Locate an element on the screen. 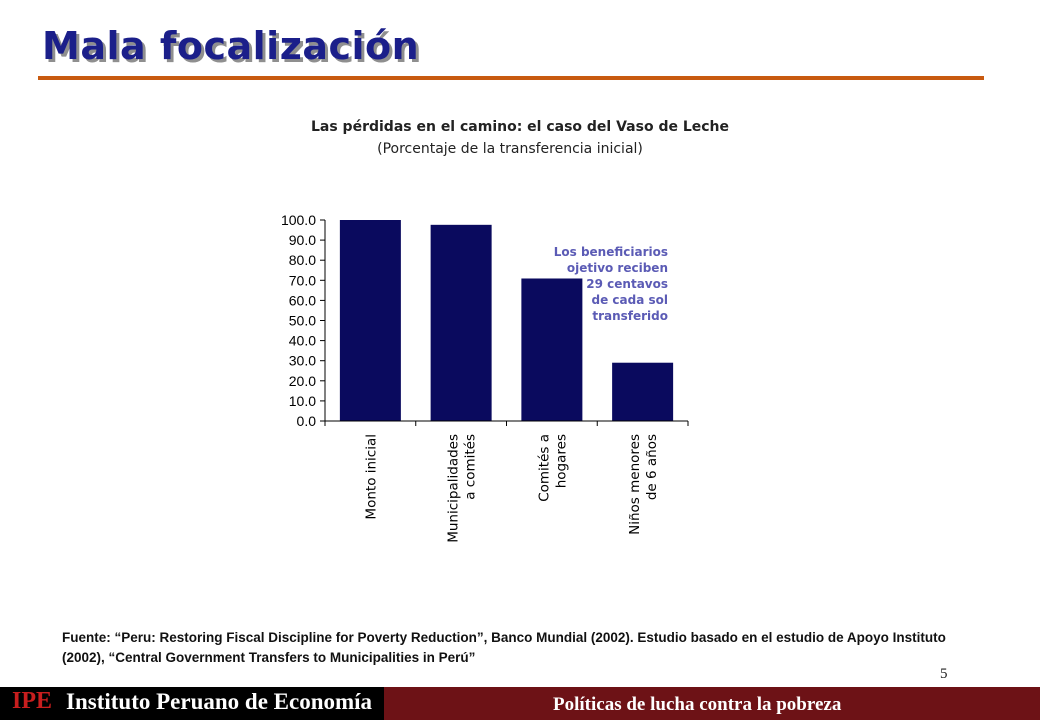 This screenshot has width=1040, height=720. slide-title: Mala focalización is located at coordinates (231, 46).